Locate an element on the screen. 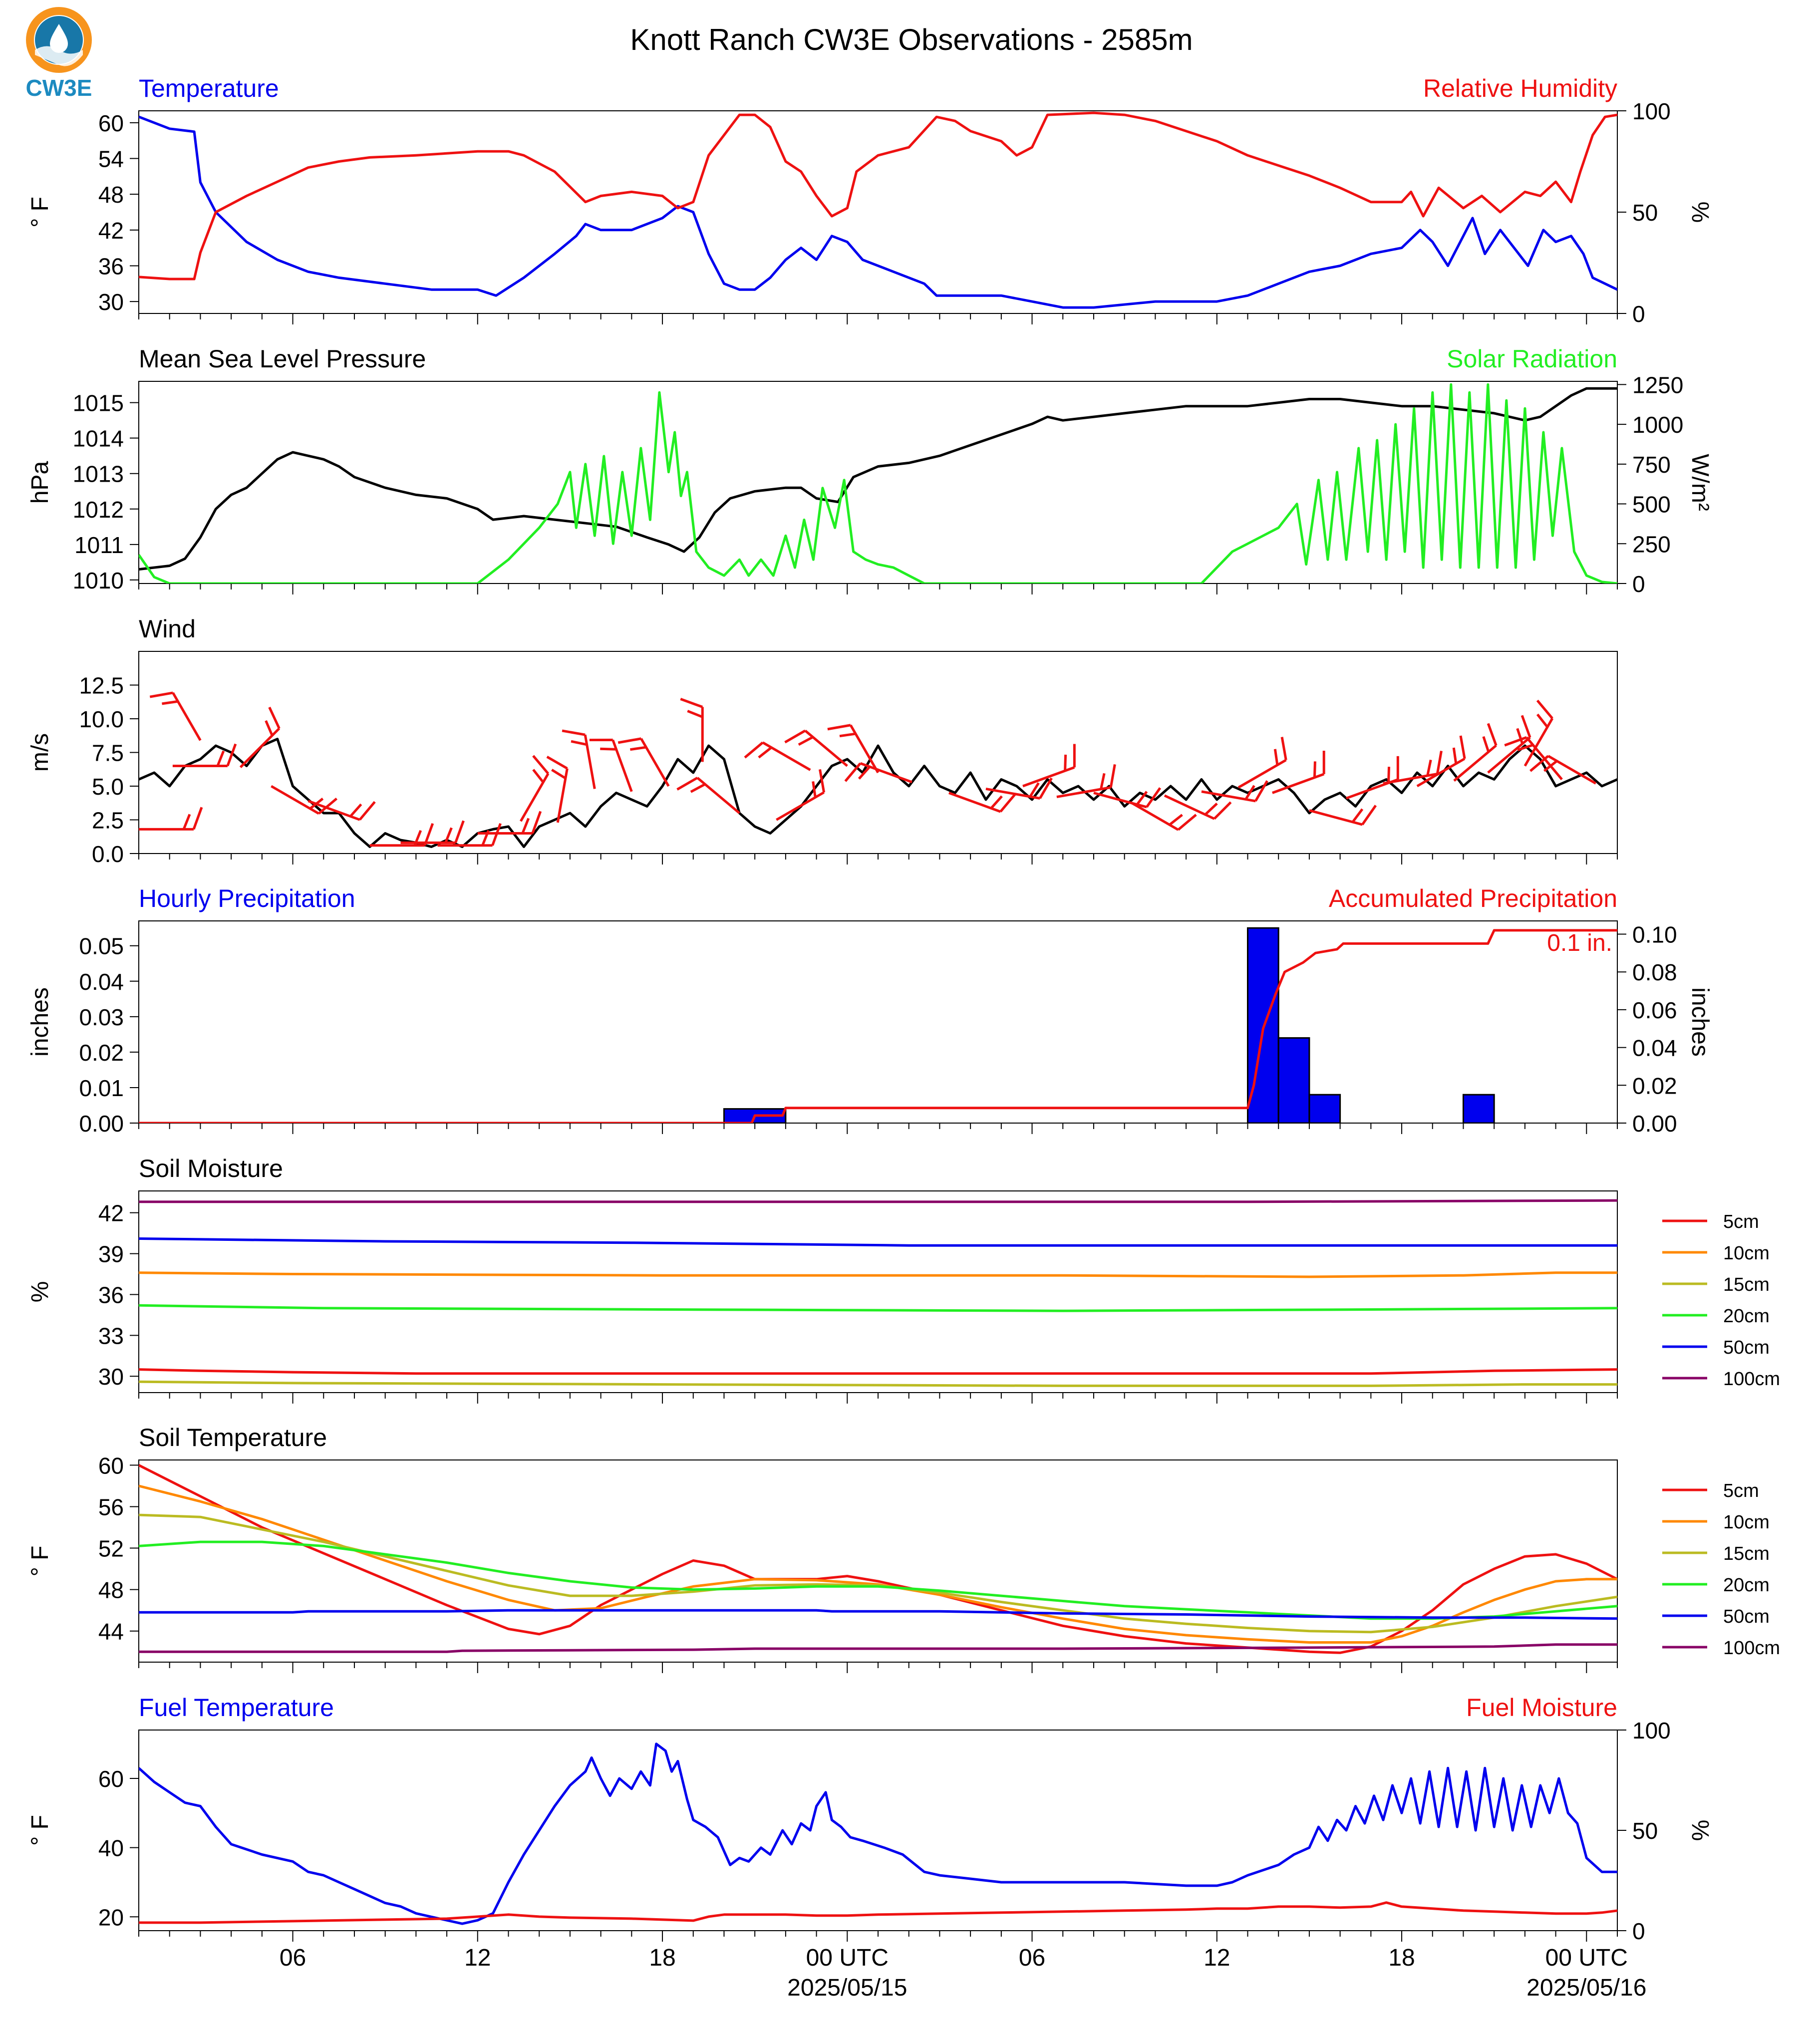  y-tick-label-right: 100 is located at coordinates (1651, 1730).